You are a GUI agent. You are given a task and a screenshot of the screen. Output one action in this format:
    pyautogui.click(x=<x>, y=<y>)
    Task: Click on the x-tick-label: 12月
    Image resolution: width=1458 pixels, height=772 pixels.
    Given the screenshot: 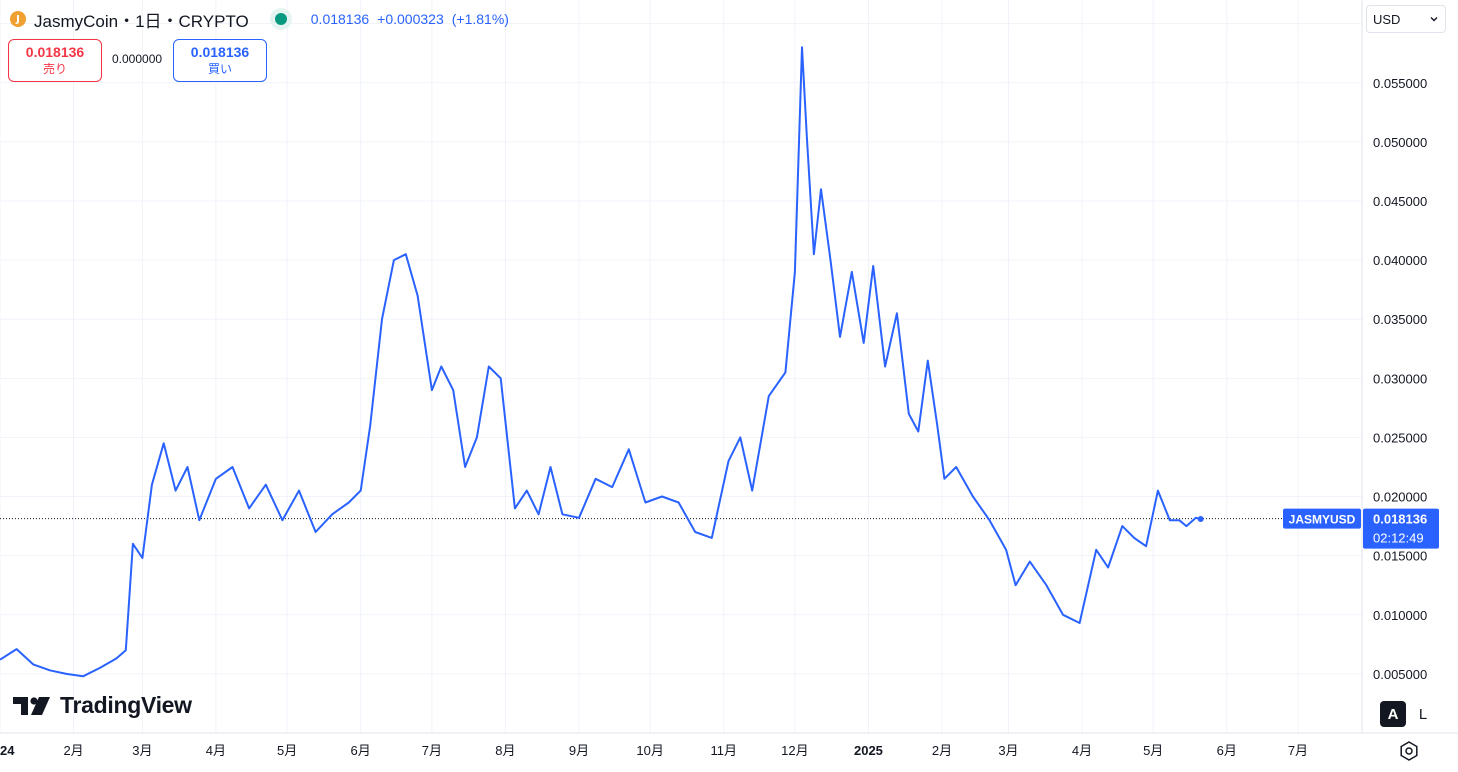 What is the action you would take?
    pyautogui.click(x=794, y=750)
    